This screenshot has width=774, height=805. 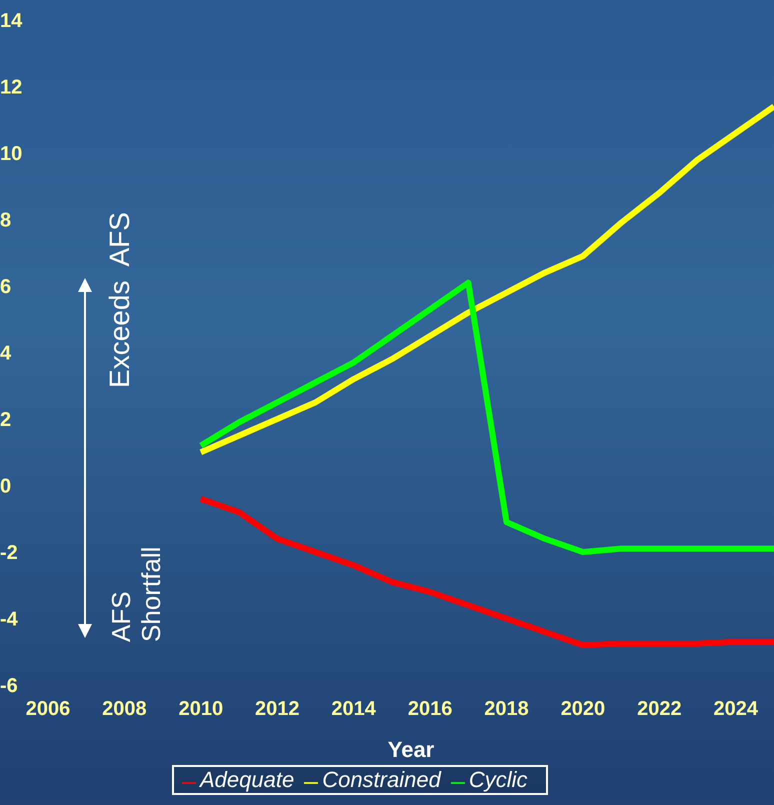 What do you see at coordinates (201, 709) in the screenshot?
I see `x-tick-label: 2010` at bounding box center [201, 709].